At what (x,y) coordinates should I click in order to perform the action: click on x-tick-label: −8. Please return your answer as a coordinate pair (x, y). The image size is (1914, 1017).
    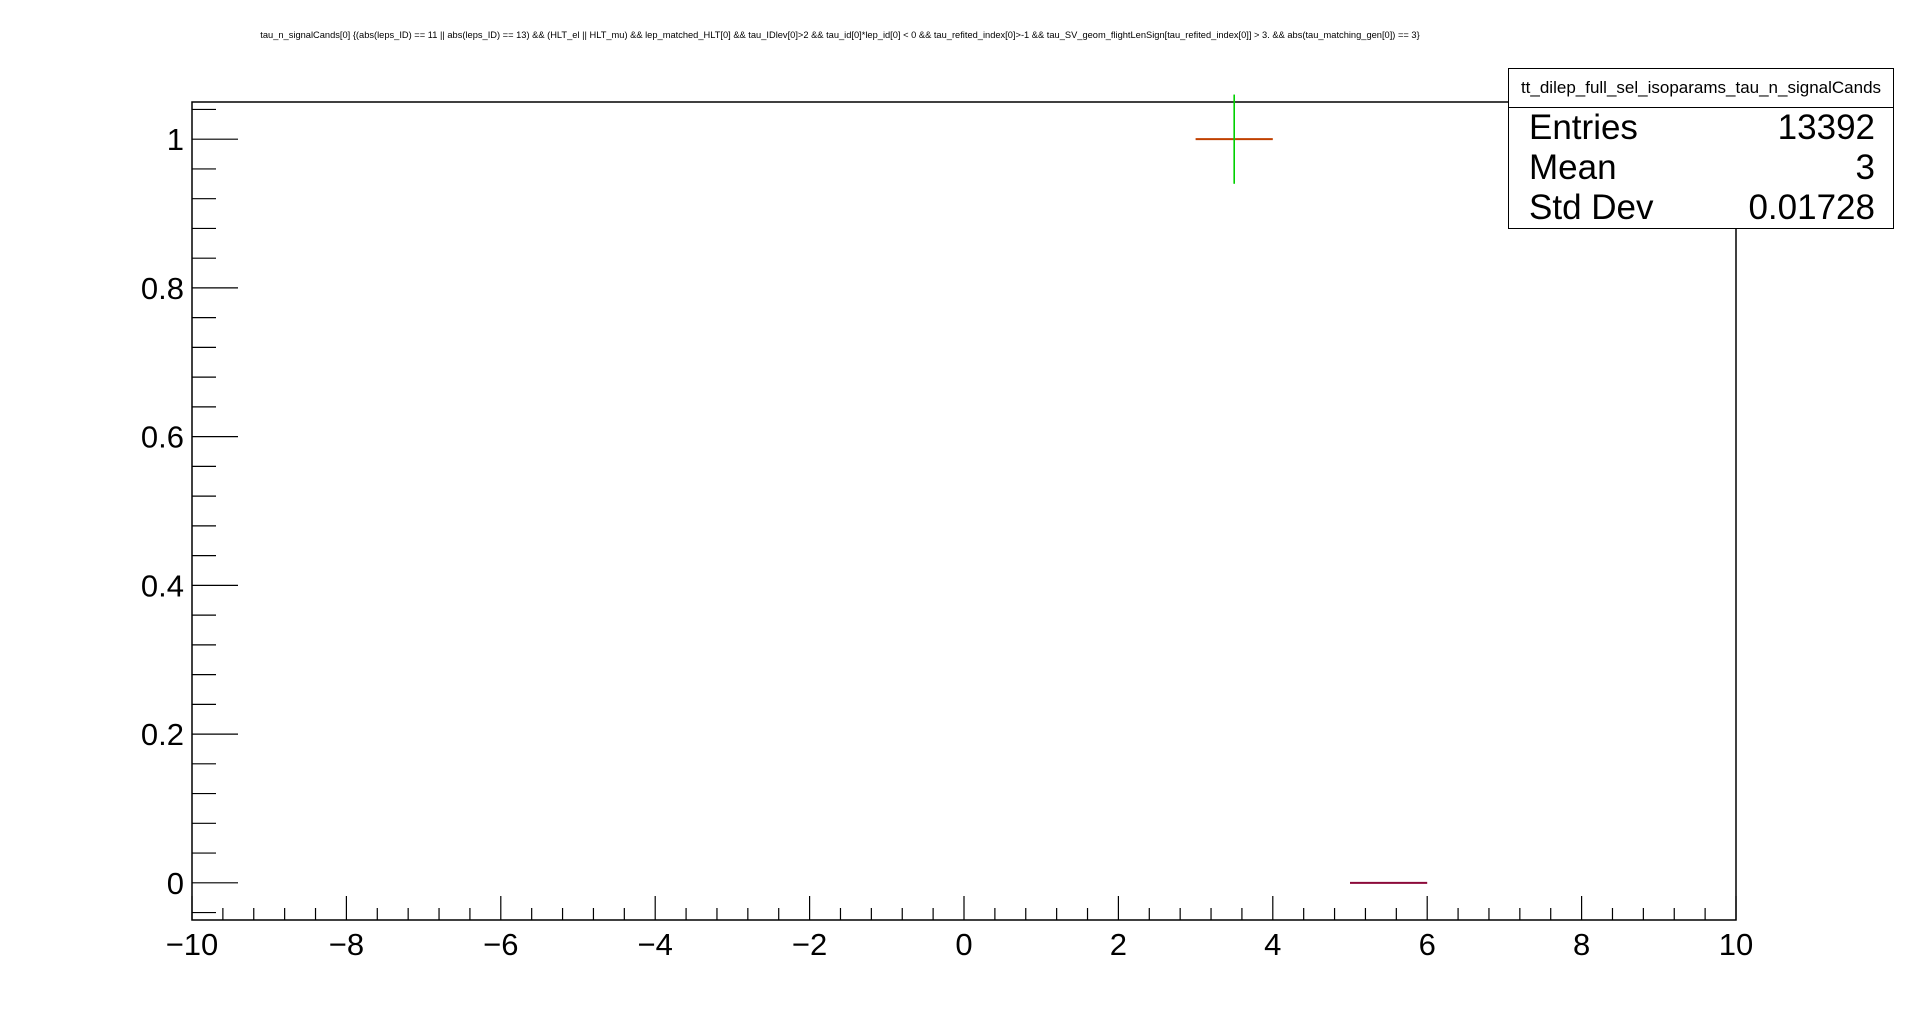
    Looking at the image, I should click on (346, 944).